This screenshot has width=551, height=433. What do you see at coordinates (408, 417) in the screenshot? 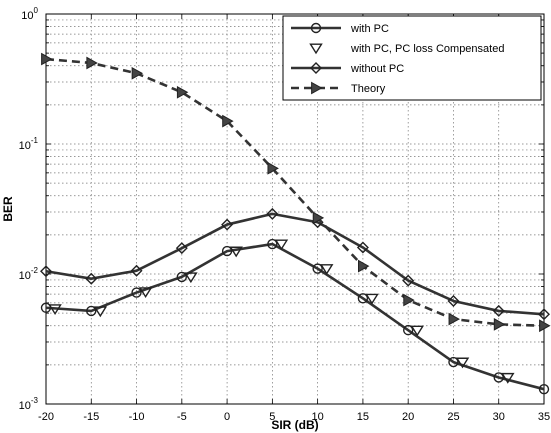
I see `x-tick-label: 20` at bounding box center [408, 417].